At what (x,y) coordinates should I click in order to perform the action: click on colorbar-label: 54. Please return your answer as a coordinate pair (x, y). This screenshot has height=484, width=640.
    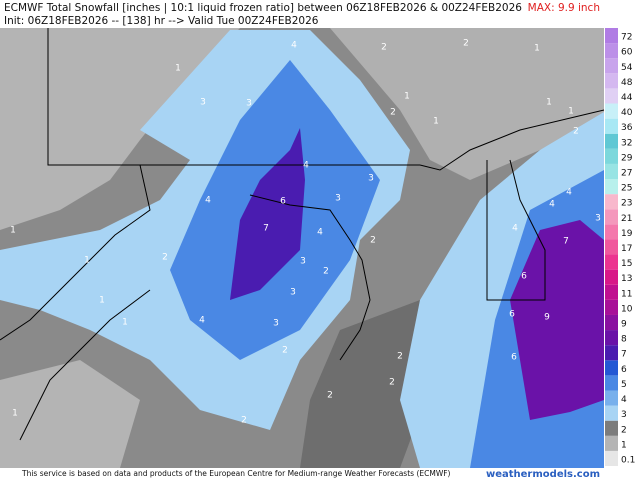
    Looking at the image, I should click on (627, 68).